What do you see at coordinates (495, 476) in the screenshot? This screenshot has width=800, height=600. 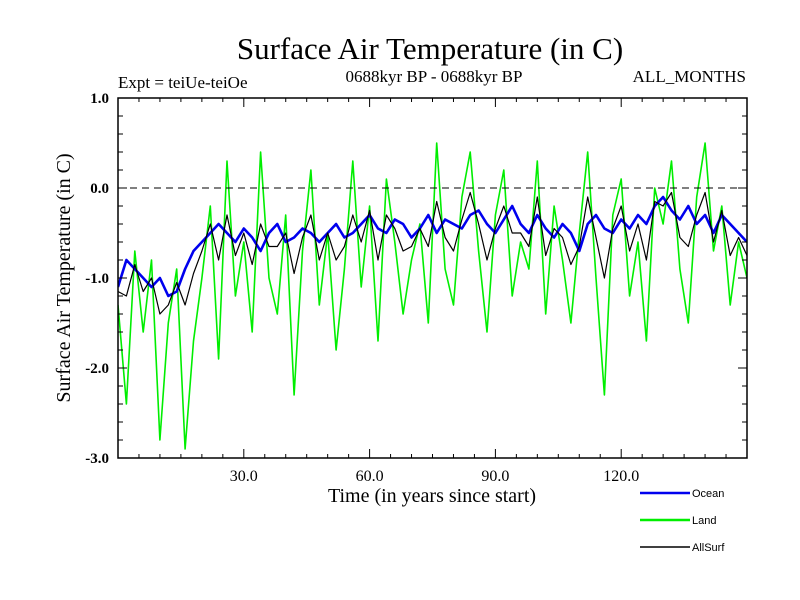 I see `x-tick-label: 90.0` at bounding box center [495, 476].